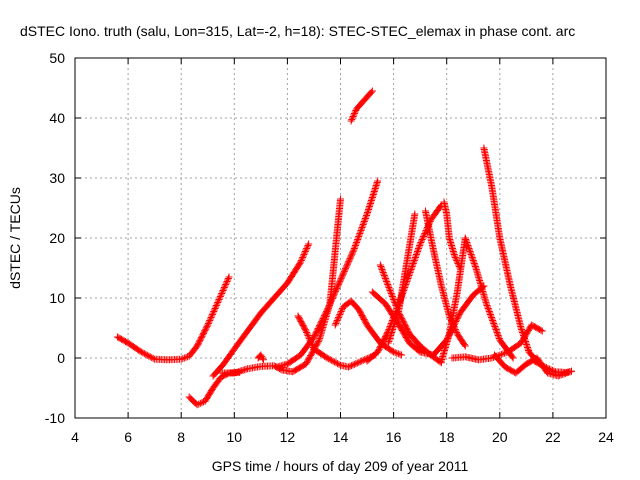  I want to click on x-tick-label: 6, so click(128, 437).